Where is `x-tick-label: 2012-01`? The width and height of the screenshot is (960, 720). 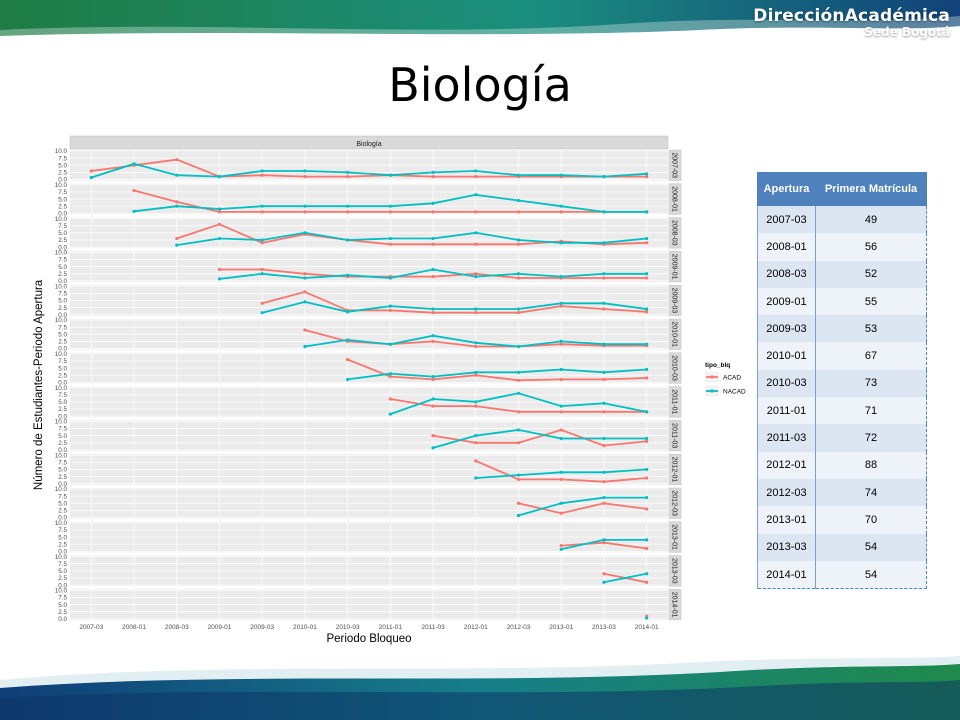
x-tick-label: 2012-01 is located at coordinates (476, 627).